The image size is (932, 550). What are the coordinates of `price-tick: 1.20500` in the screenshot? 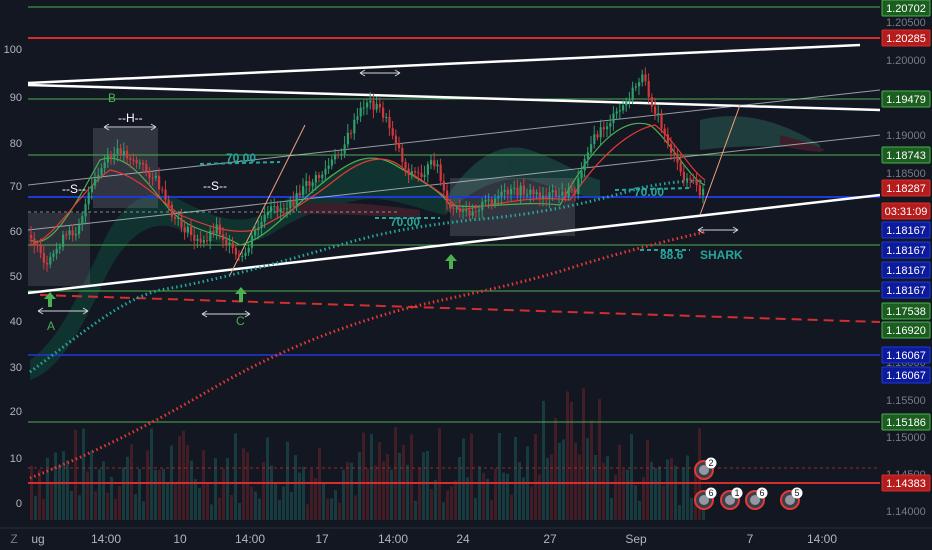 It's located at (906, 23).